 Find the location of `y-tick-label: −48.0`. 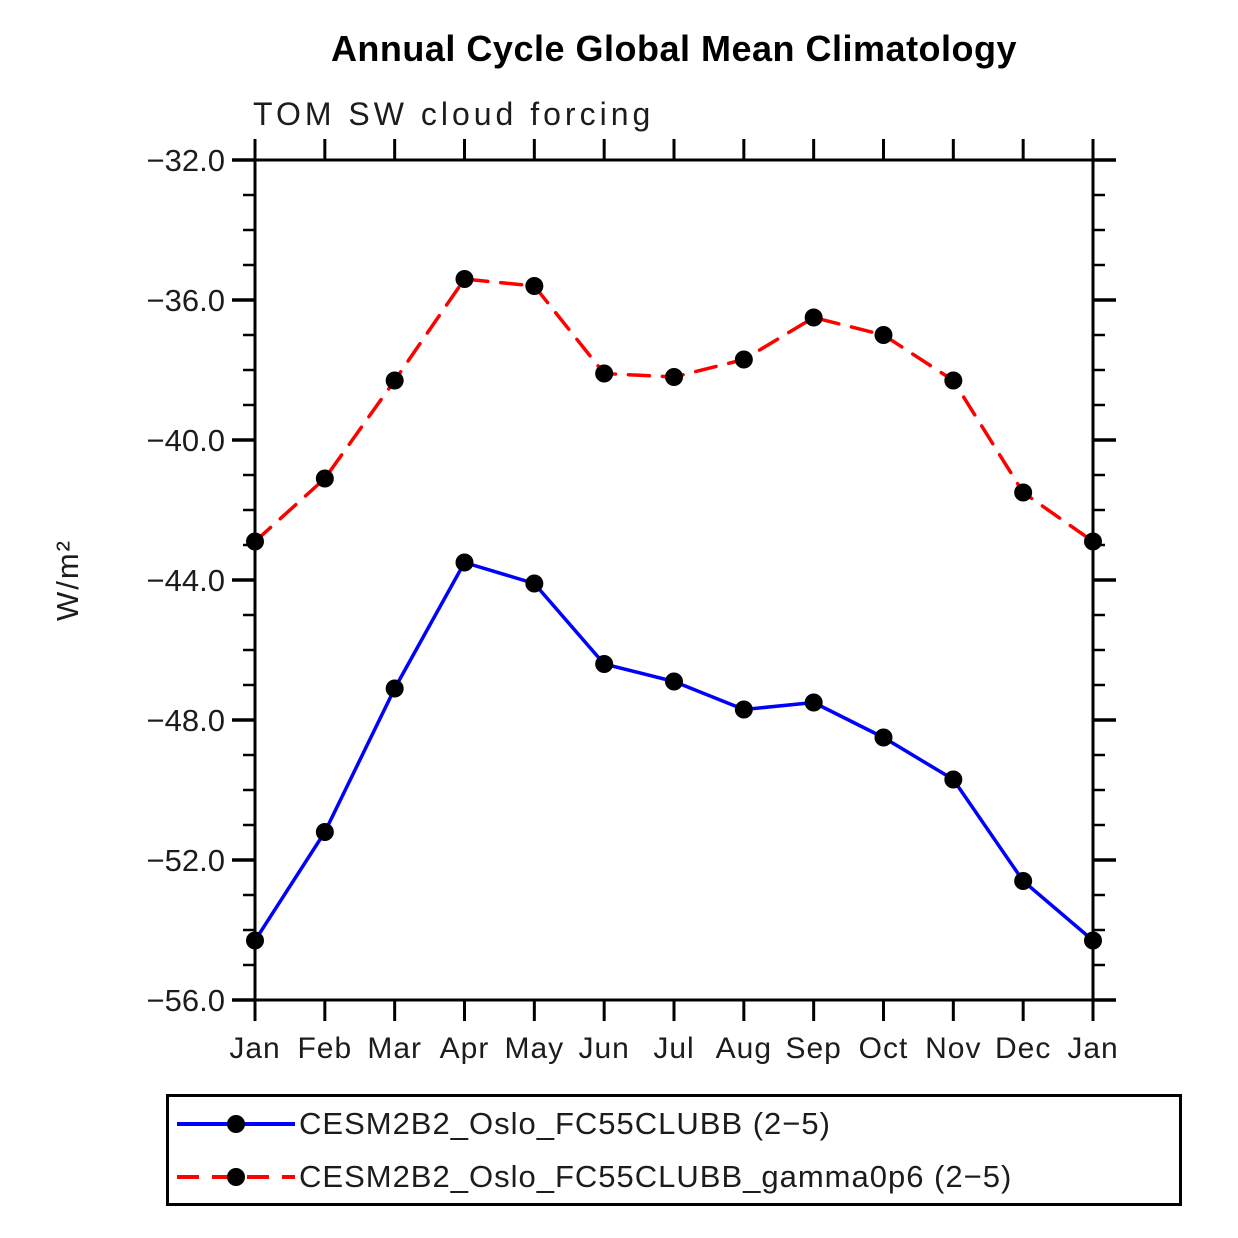

y-tick-label: −48.0 is located at coordinates (186, 720).